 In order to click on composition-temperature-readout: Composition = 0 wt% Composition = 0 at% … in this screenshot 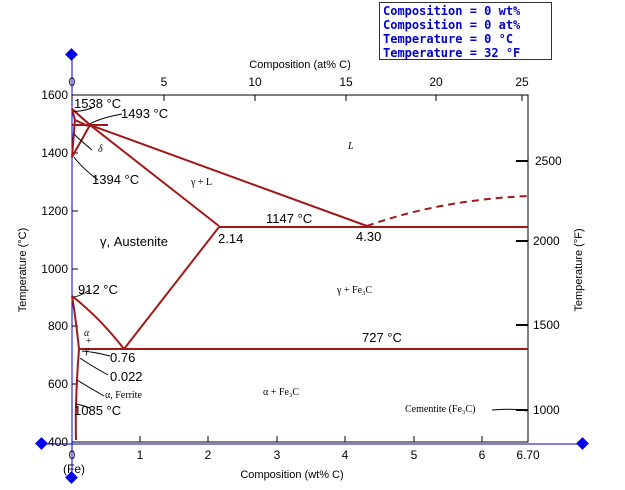, I will do `click(465, 31)`.